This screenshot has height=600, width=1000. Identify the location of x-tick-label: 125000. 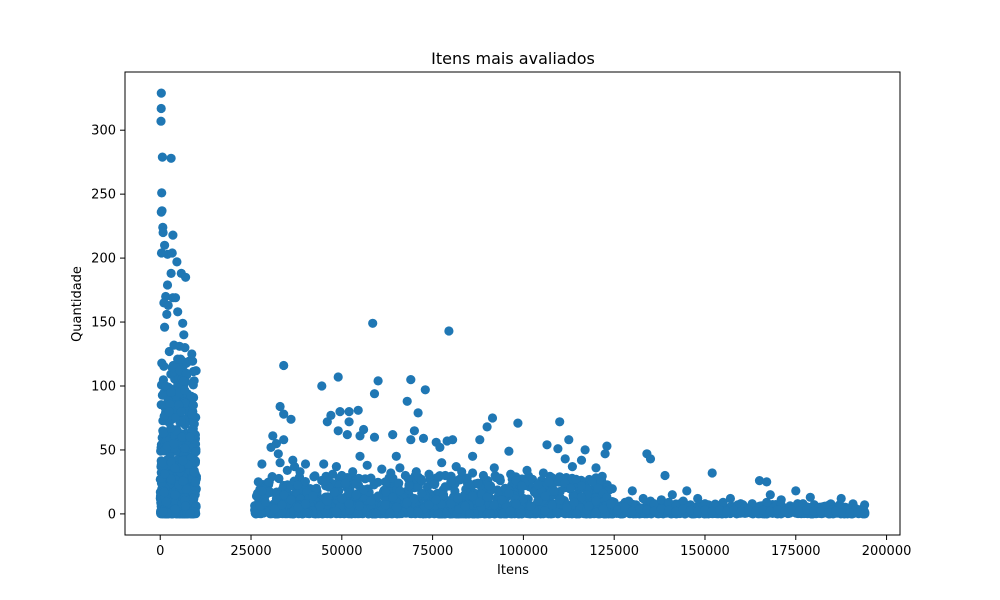
(614, 551).